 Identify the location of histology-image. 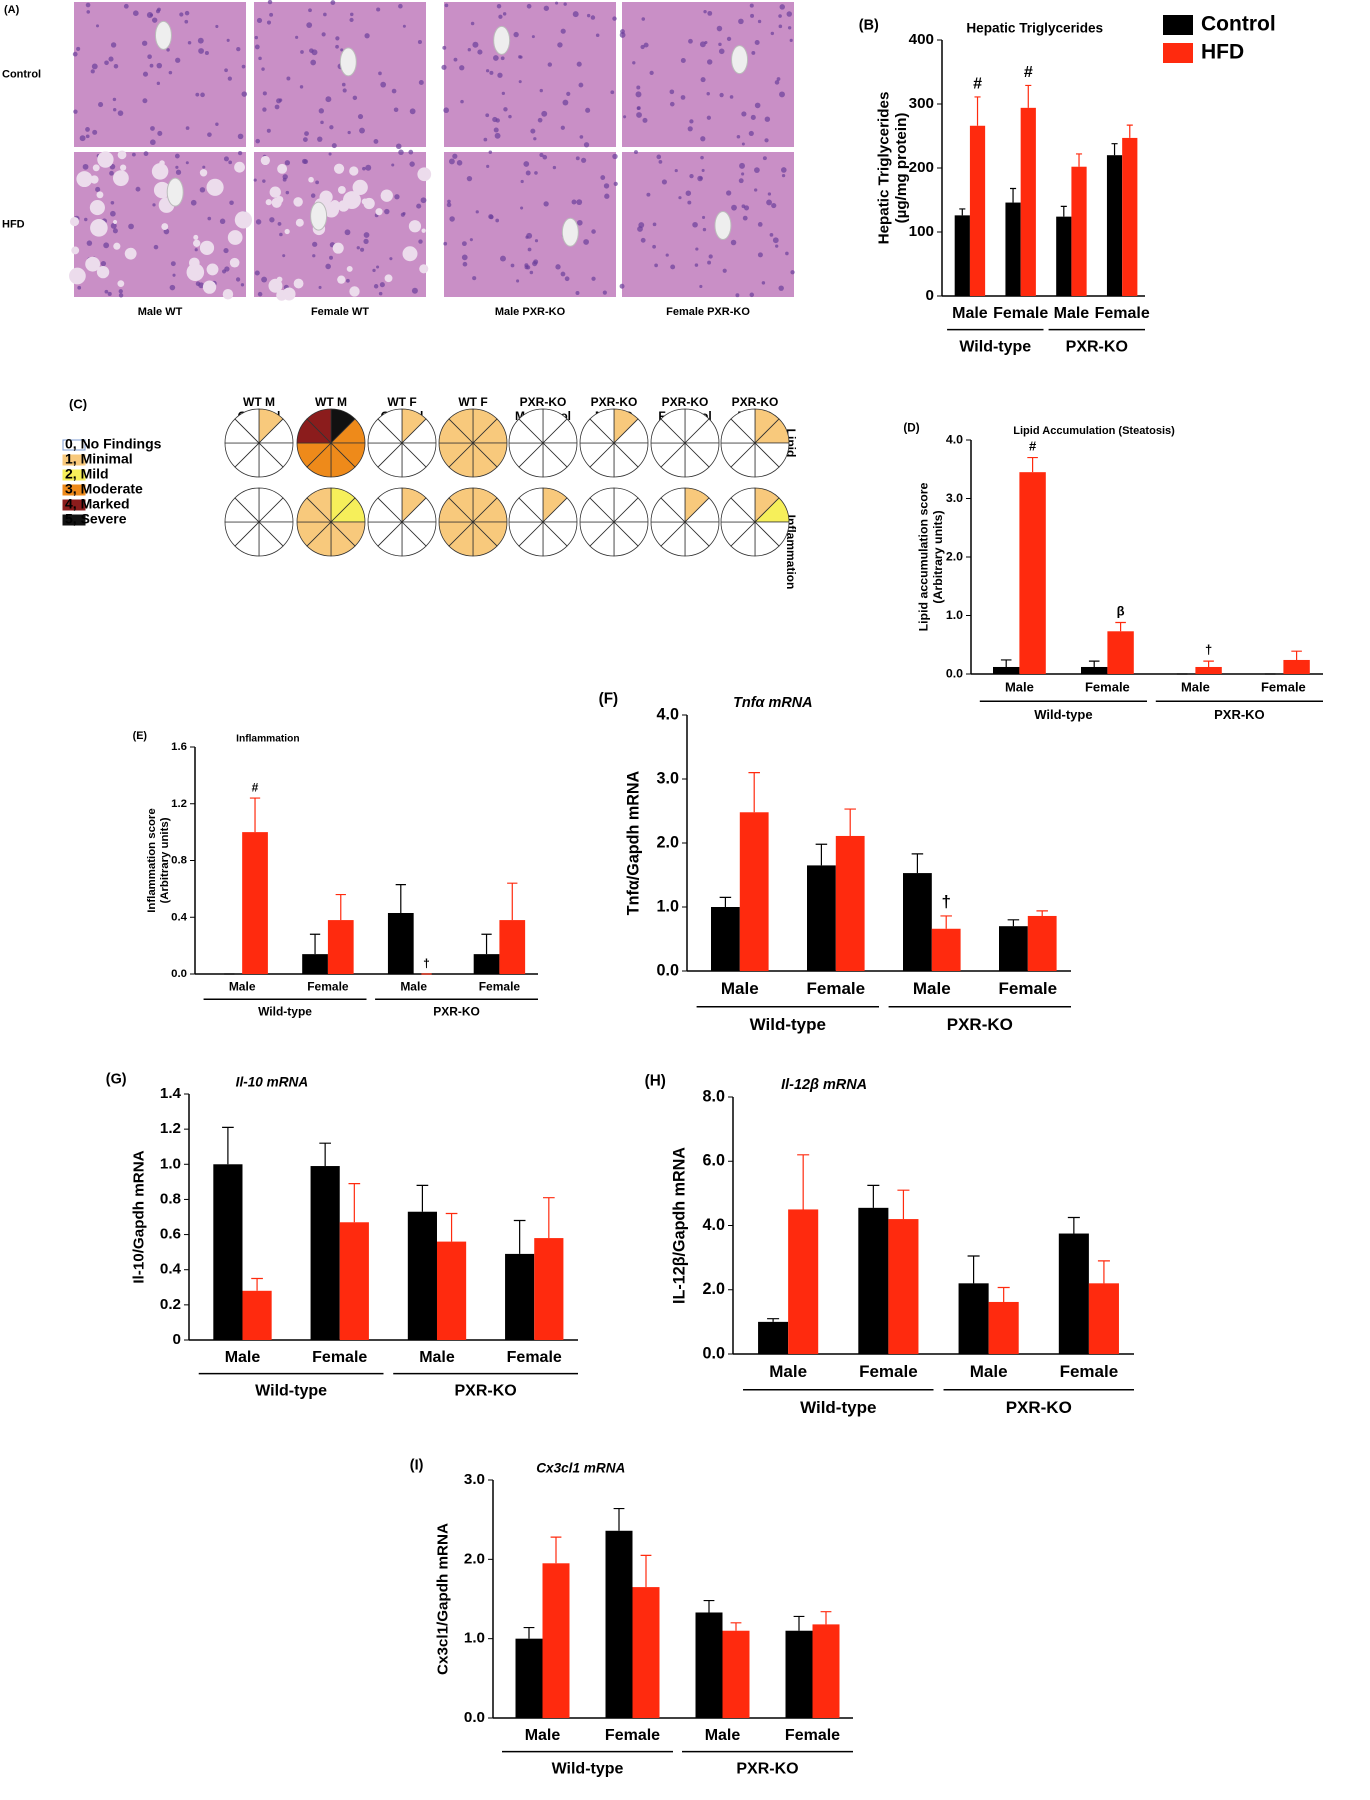
(340, 74).